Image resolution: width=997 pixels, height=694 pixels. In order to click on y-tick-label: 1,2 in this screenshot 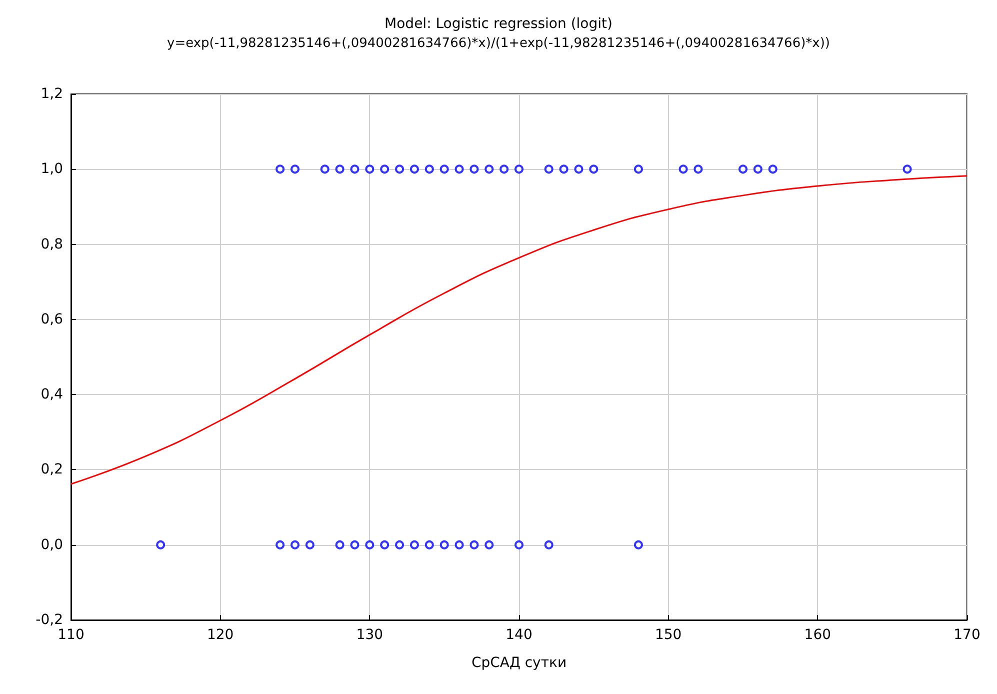, I will do `click(51, 94)`.